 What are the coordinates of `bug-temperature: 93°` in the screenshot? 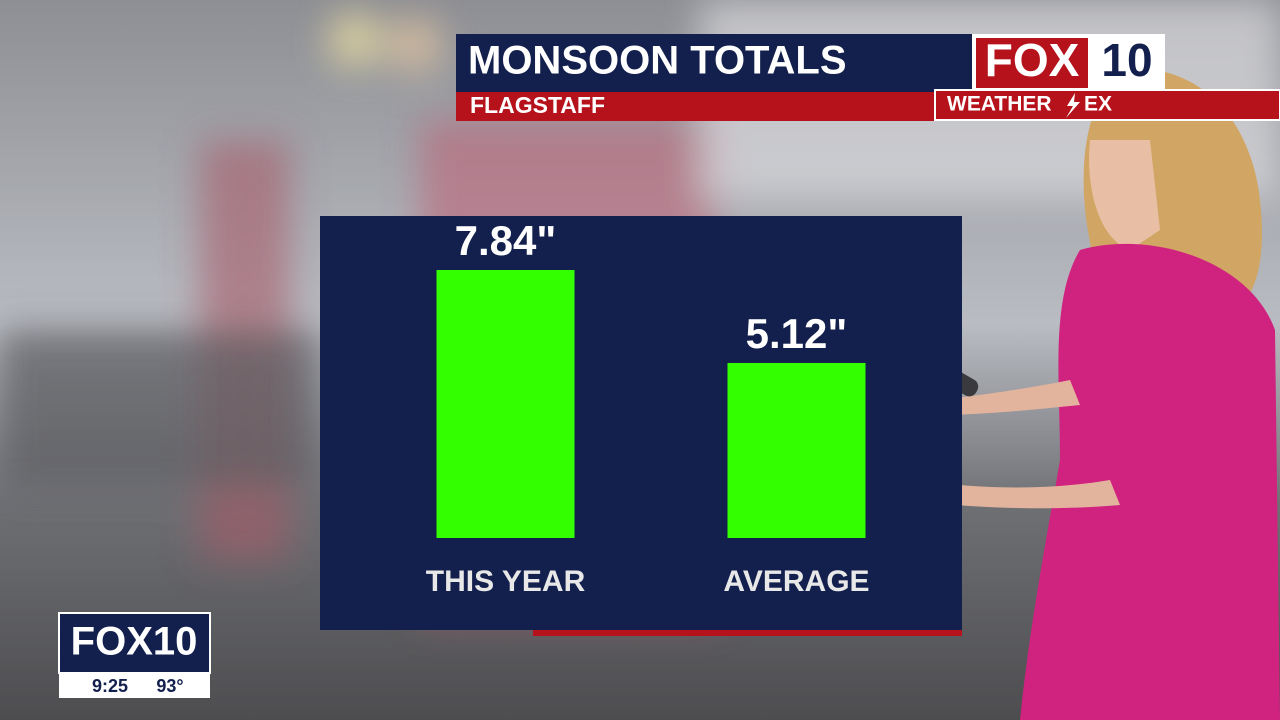 It's located at (169, 686).